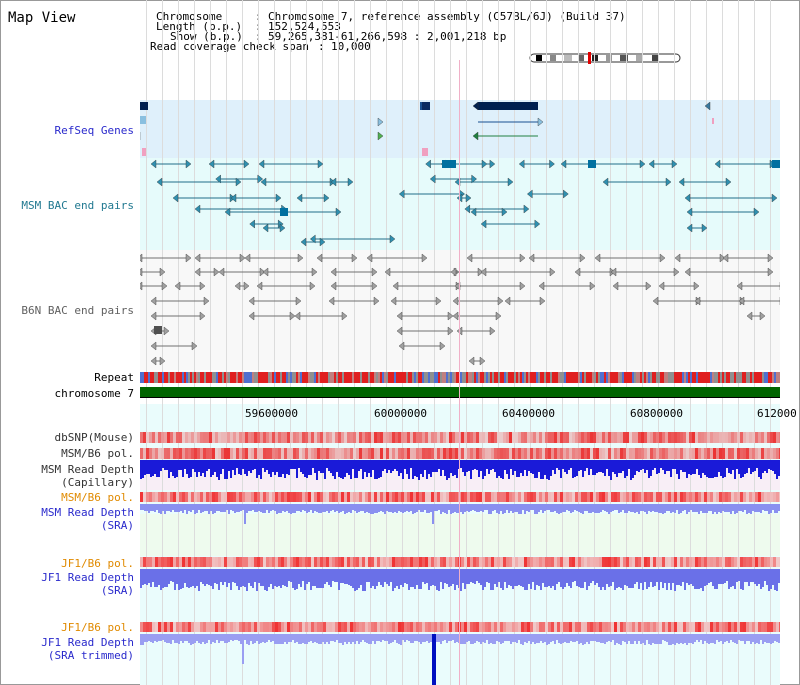  Describe the element at coordinates (460, 581) in the screenshot. I see `jf1-depth-sra` at that location.